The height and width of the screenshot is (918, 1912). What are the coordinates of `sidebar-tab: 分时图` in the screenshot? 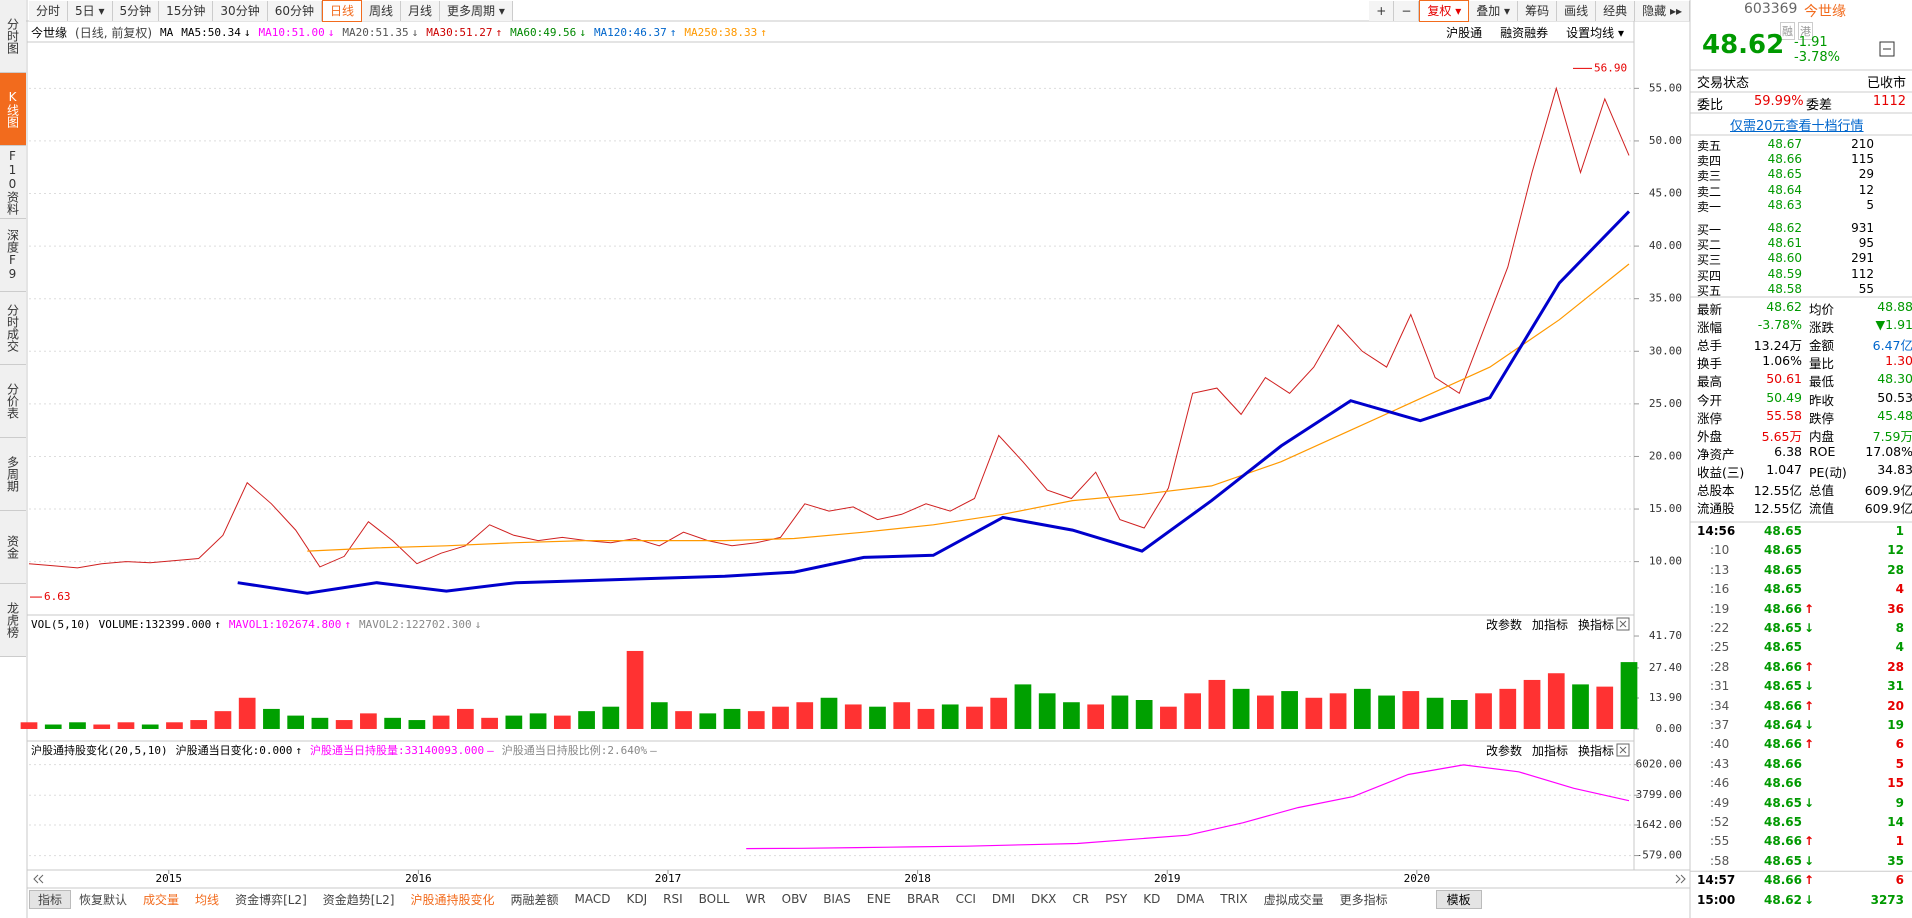 It's located at (13, 36).